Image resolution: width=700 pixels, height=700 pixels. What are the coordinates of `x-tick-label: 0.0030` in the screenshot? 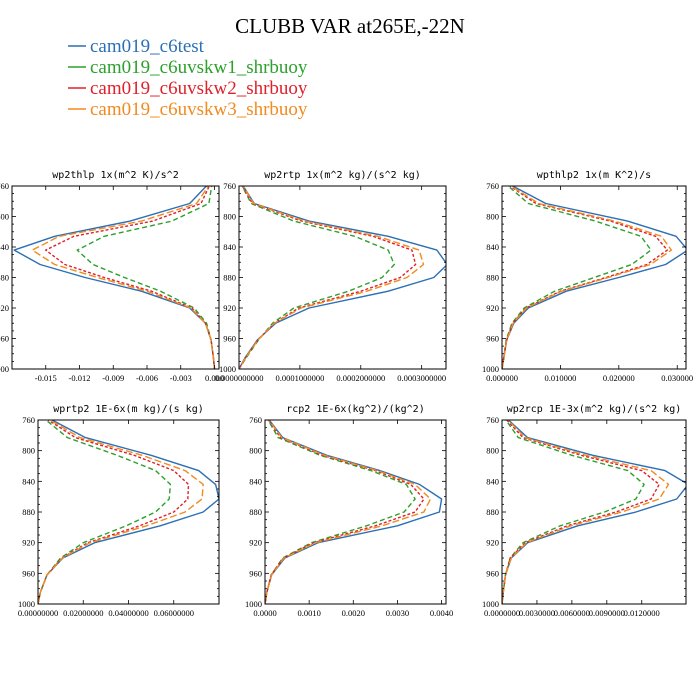 It's located at (397, 613).